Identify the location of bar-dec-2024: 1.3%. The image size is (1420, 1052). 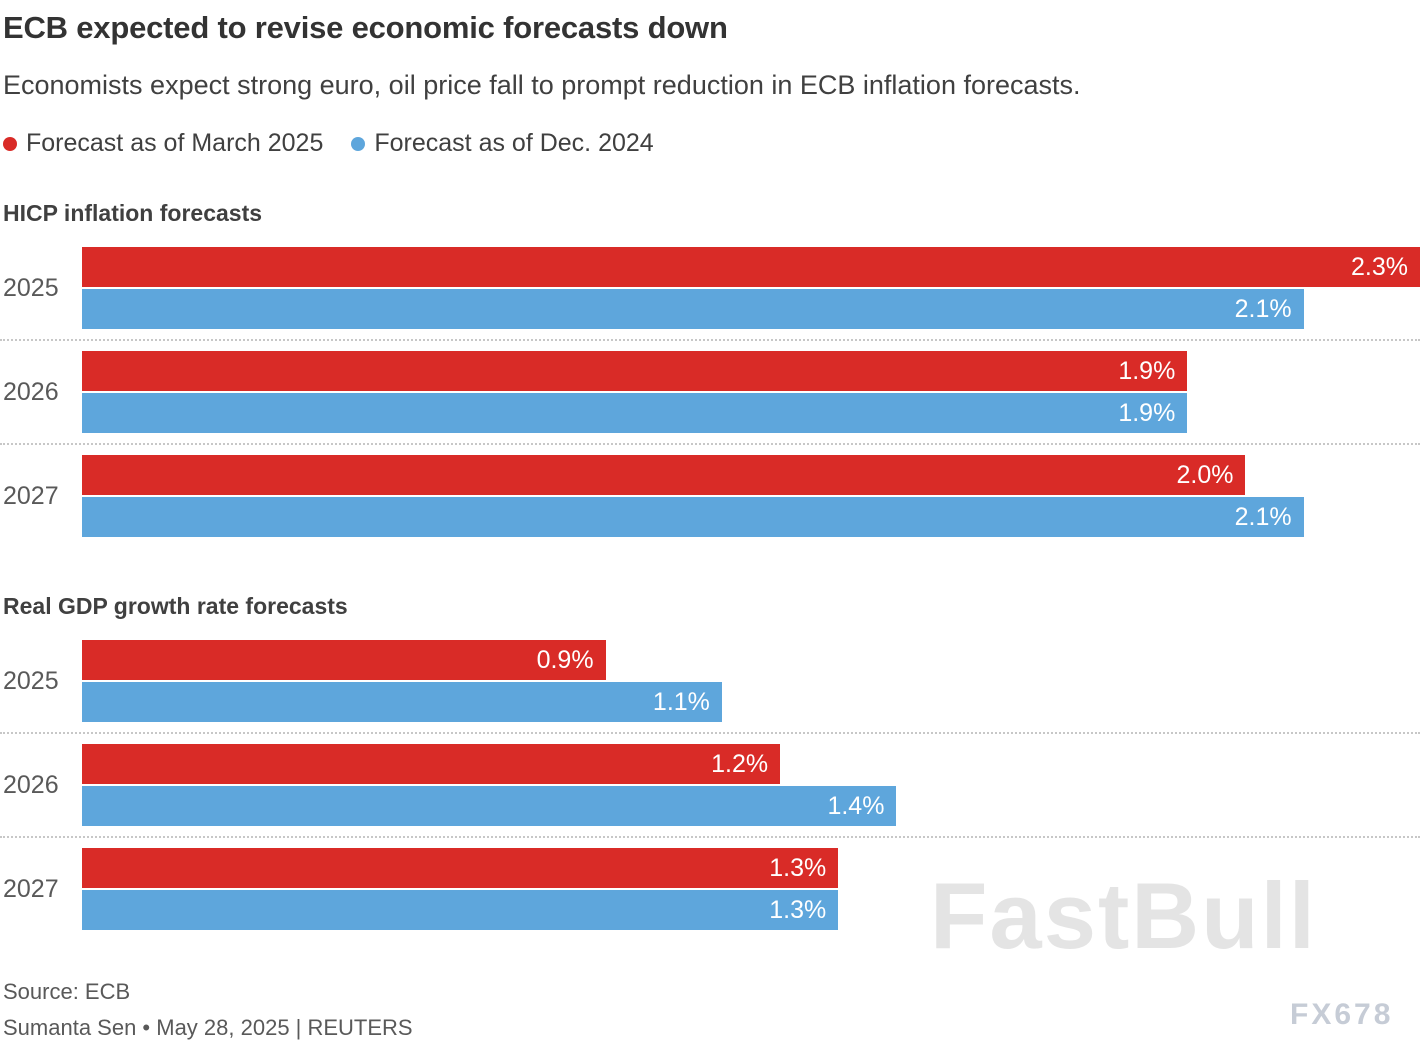
(460, 910).